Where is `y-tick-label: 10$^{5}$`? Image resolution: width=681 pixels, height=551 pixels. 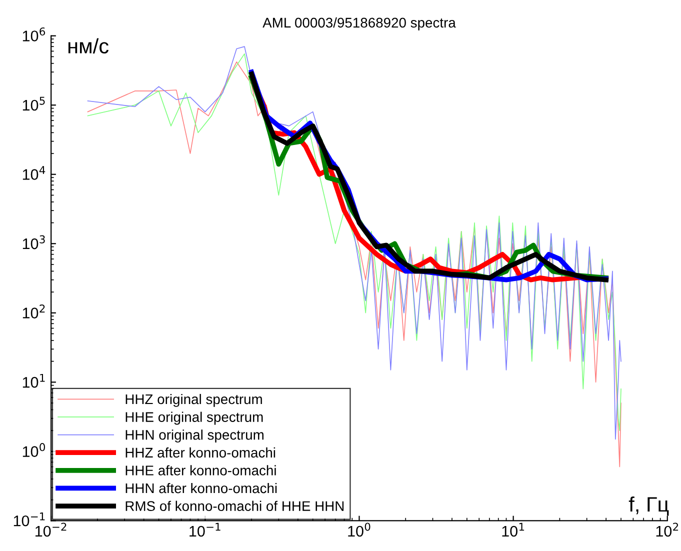
y-tick-label: 10$^{5}$ is located at coordinates (33, 103).